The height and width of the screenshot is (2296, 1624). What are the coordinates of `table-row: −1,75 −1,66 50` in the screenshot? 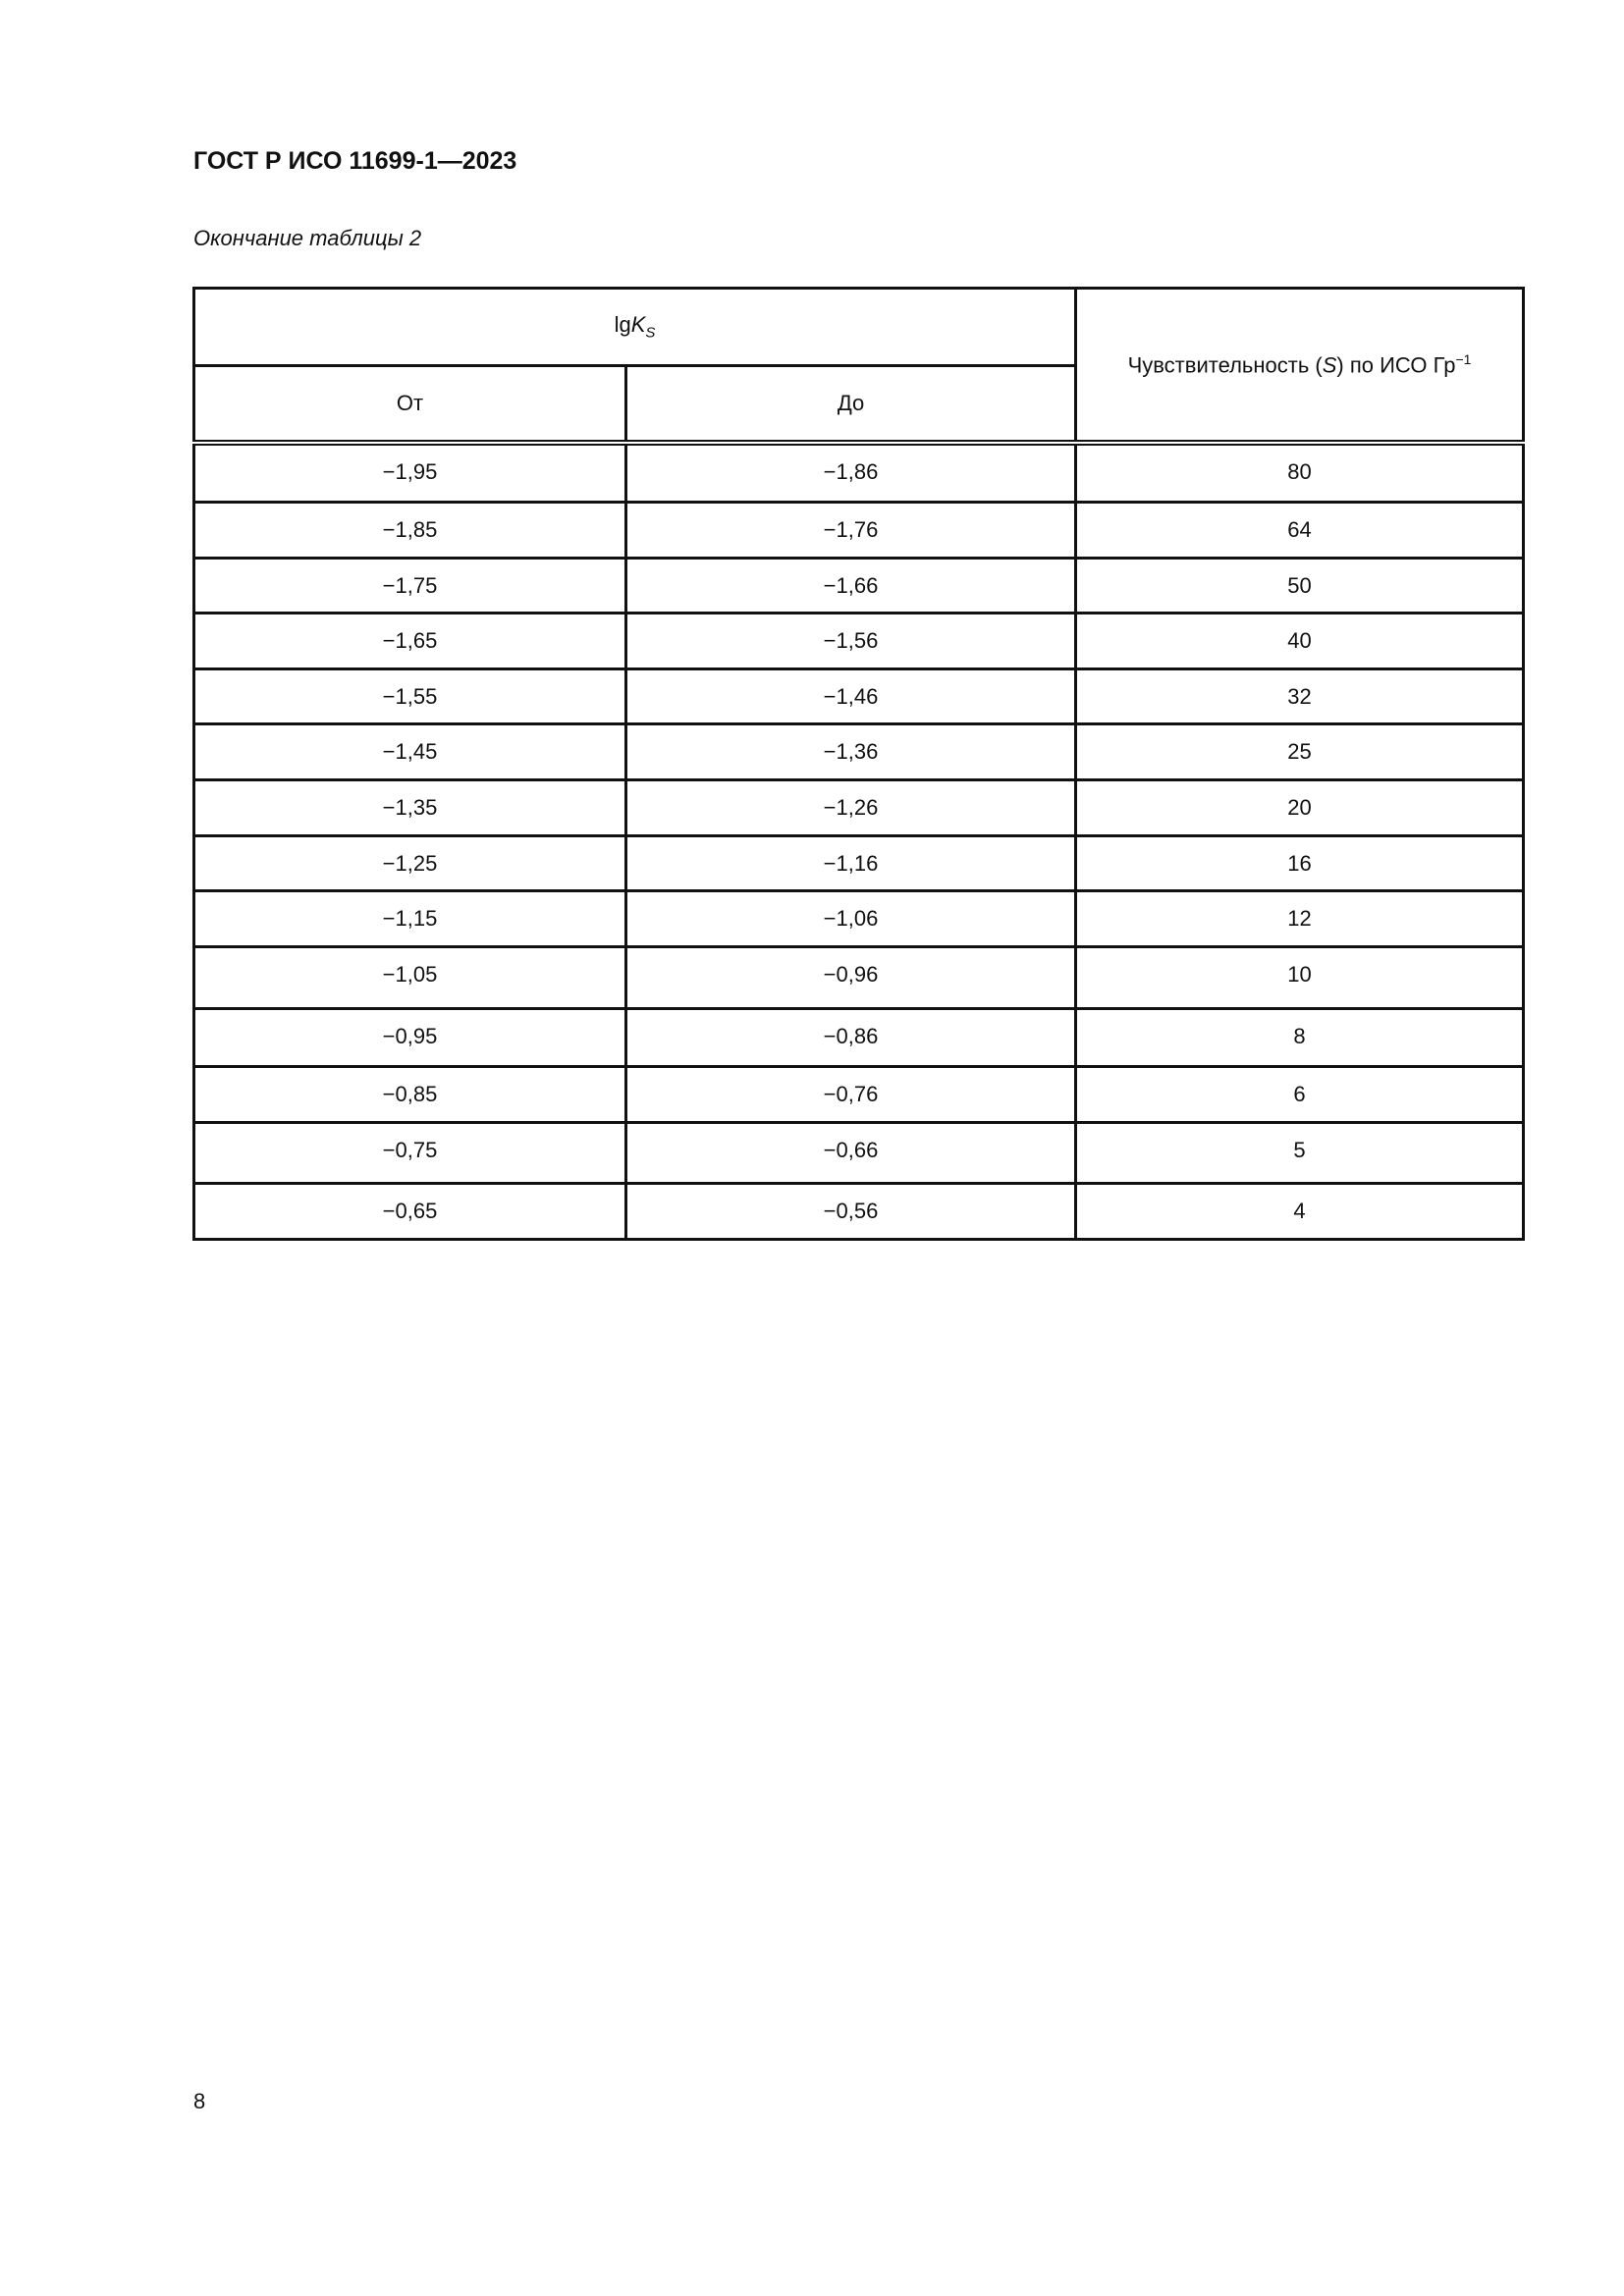 It's located at (859, 585).